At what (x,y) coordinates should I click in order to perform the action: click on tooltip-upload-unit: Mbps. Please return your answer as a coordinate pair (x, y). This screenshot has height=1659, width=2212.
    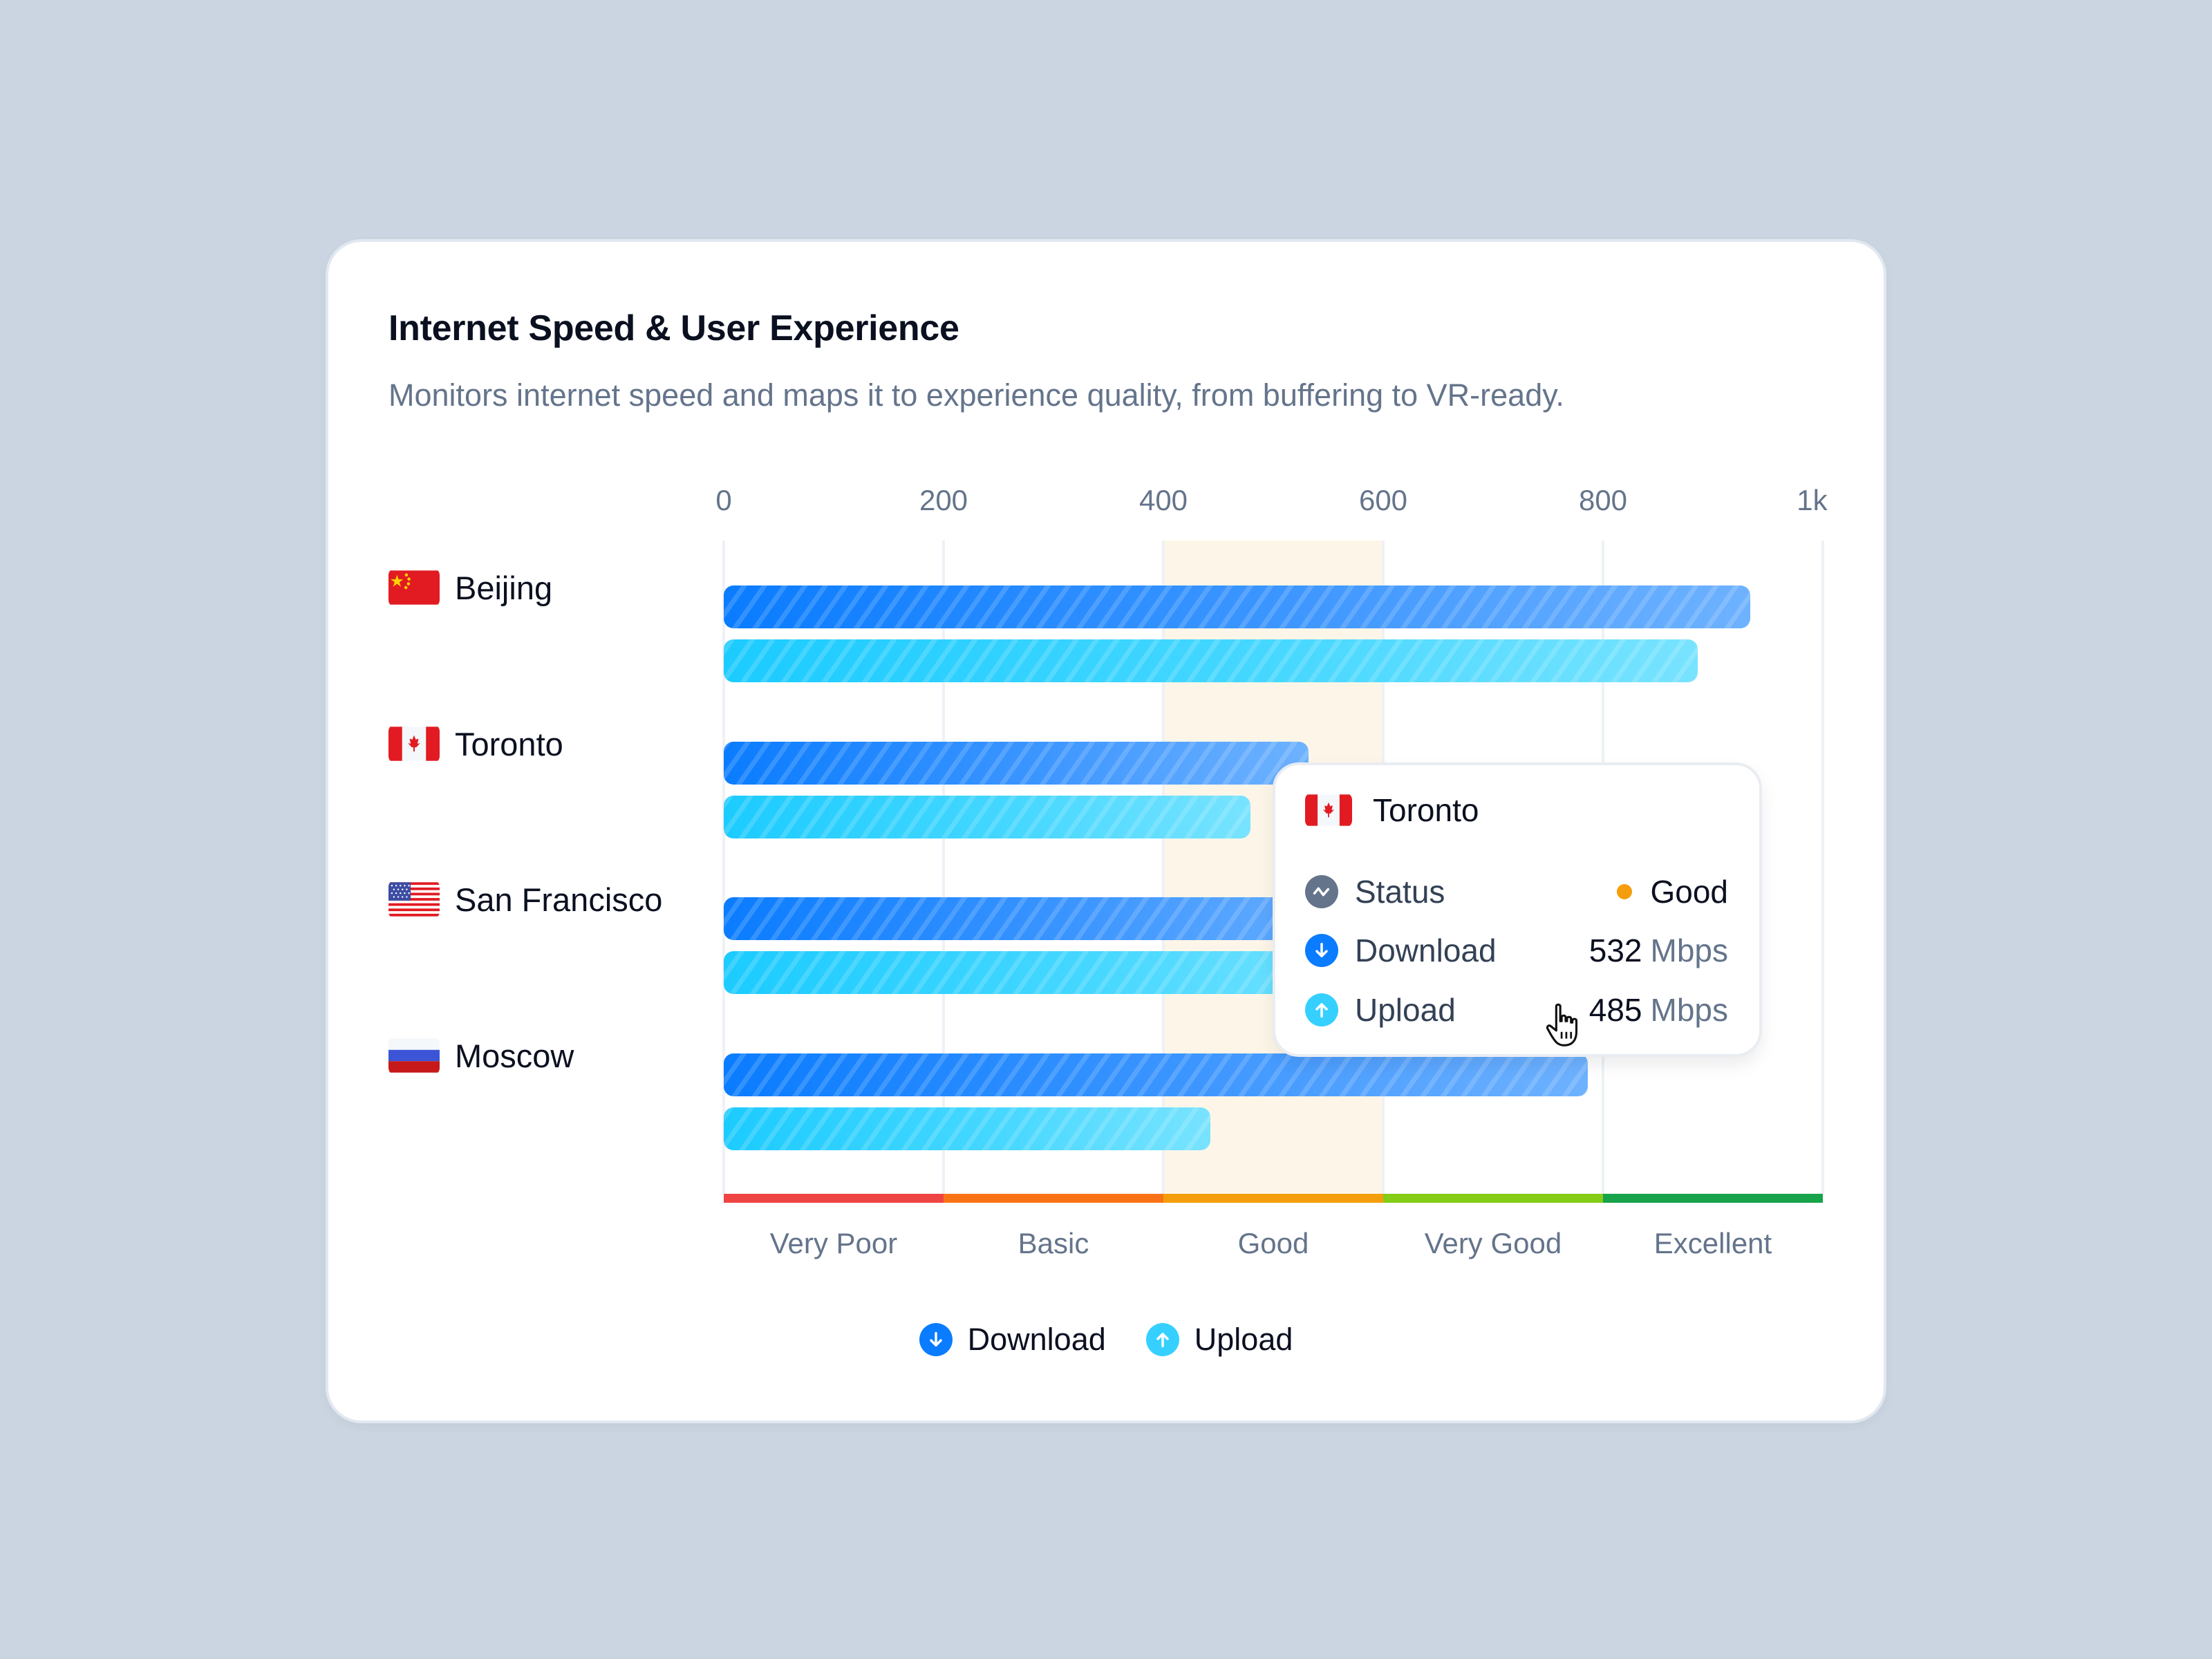
    Looking at the image, I should click on (1689, 1010).